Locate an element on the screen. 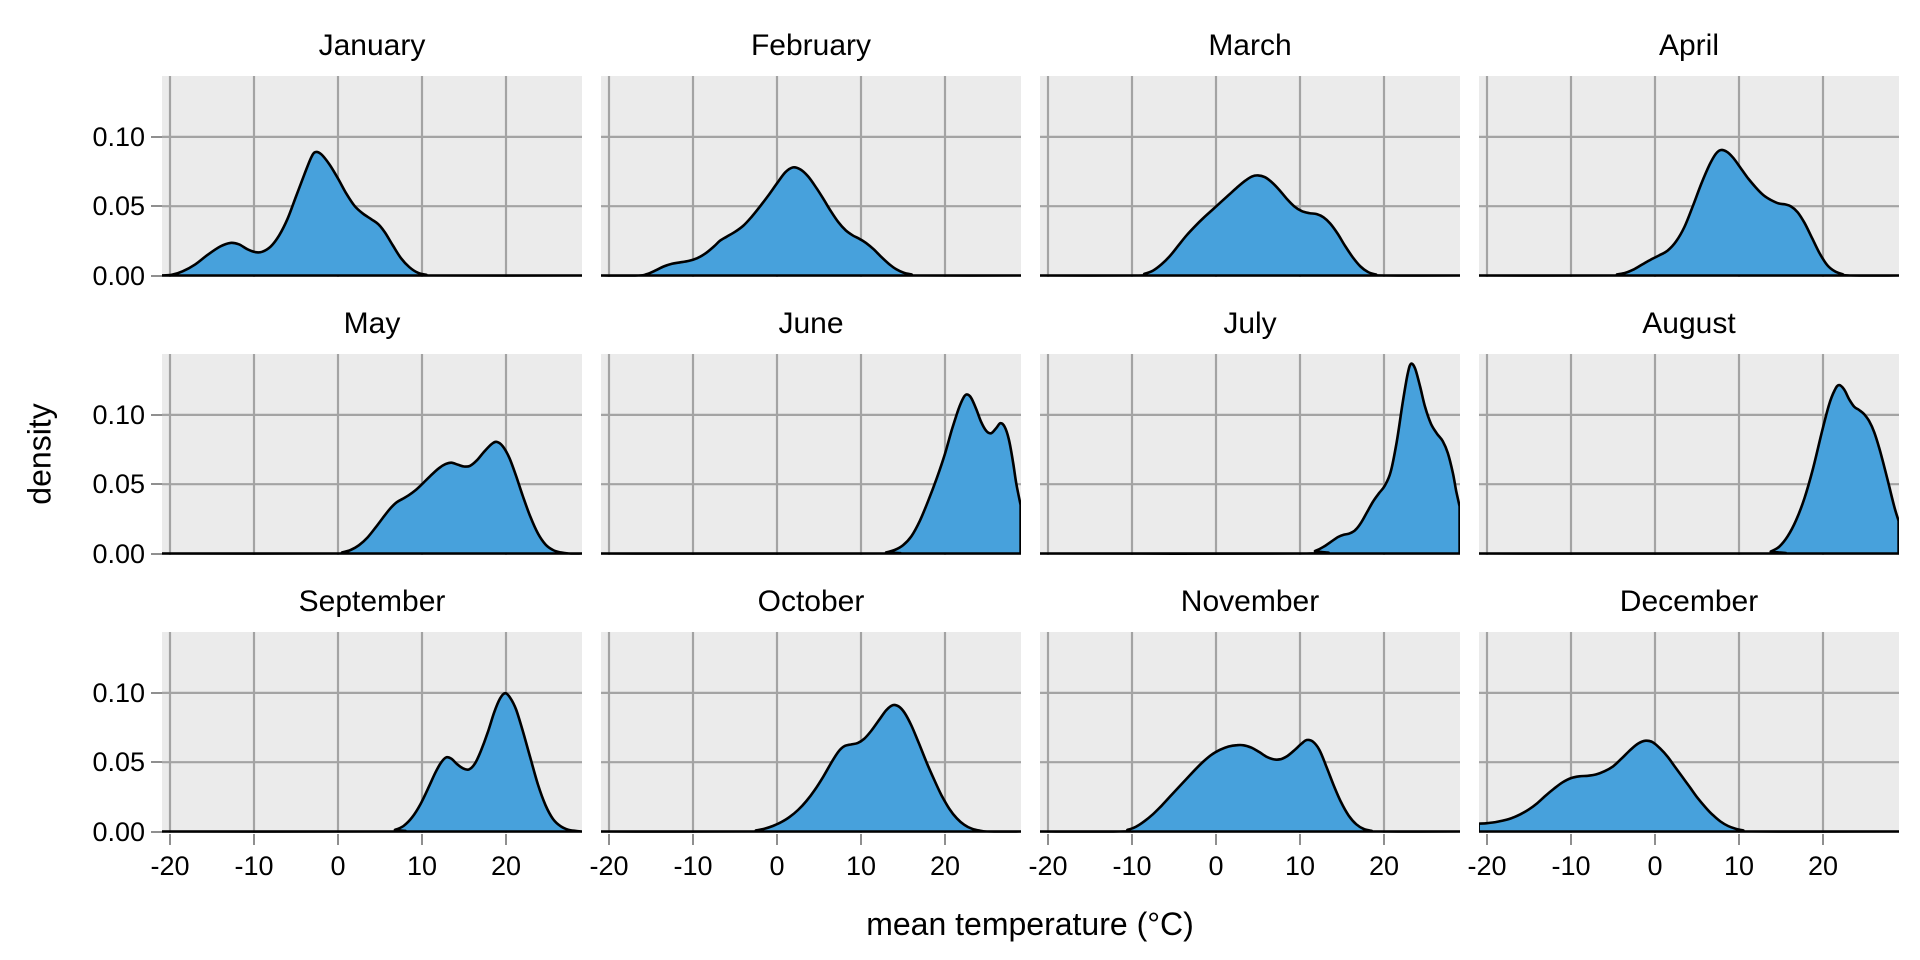 This screenshot has height=960, width=1920. facet-panel-april is located at coordinates (1689, 176).